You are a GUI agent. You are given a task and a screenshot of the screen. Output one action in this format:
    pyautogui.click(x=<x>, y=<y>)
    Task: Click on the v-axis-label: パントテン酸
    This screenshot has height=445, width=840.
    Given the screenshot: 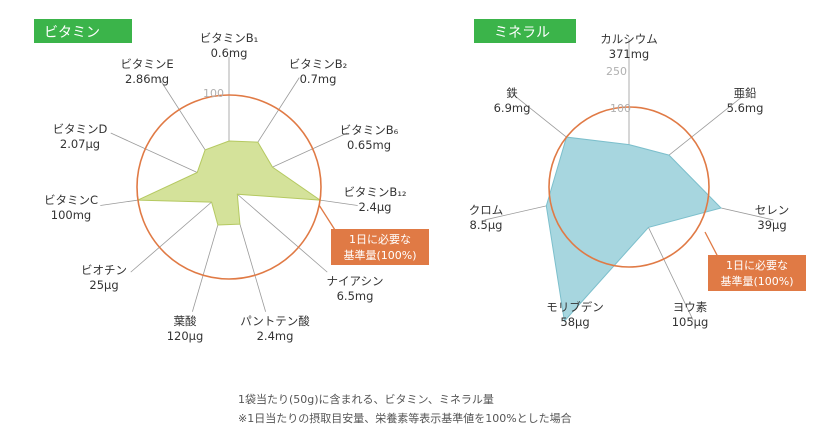 What is the action you would take?
    pyautogui.click(x=275, y=321)
    